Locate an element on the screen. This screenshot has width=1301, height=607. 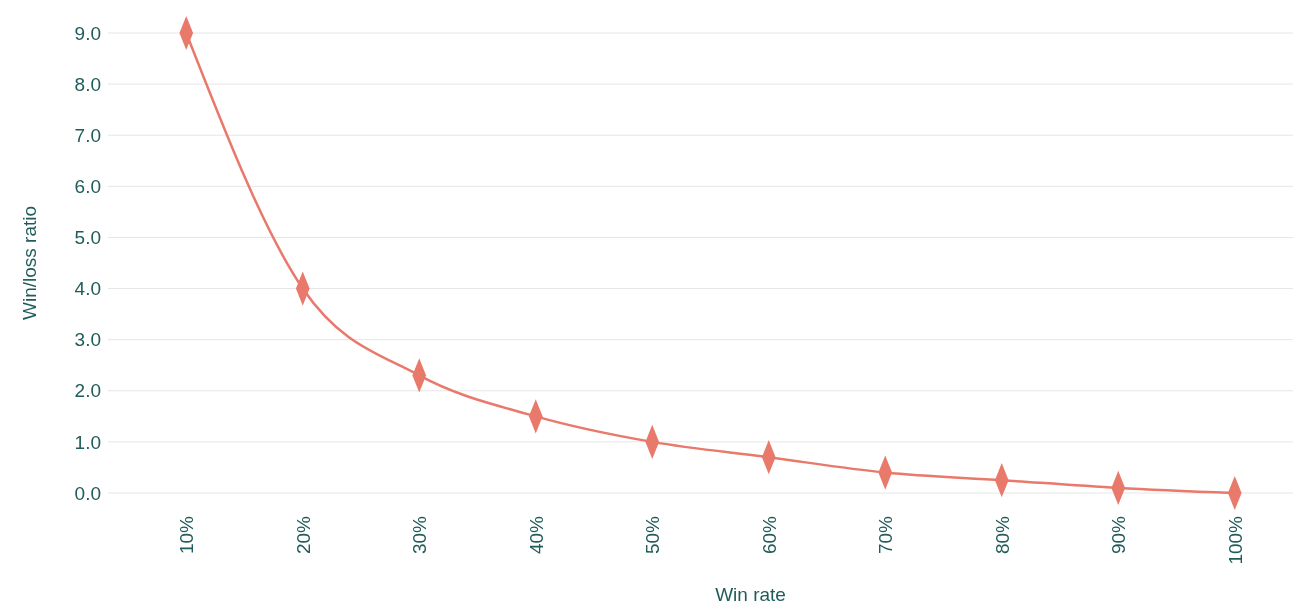
x-tick-label: 20% is located at coordinates (303, 535).